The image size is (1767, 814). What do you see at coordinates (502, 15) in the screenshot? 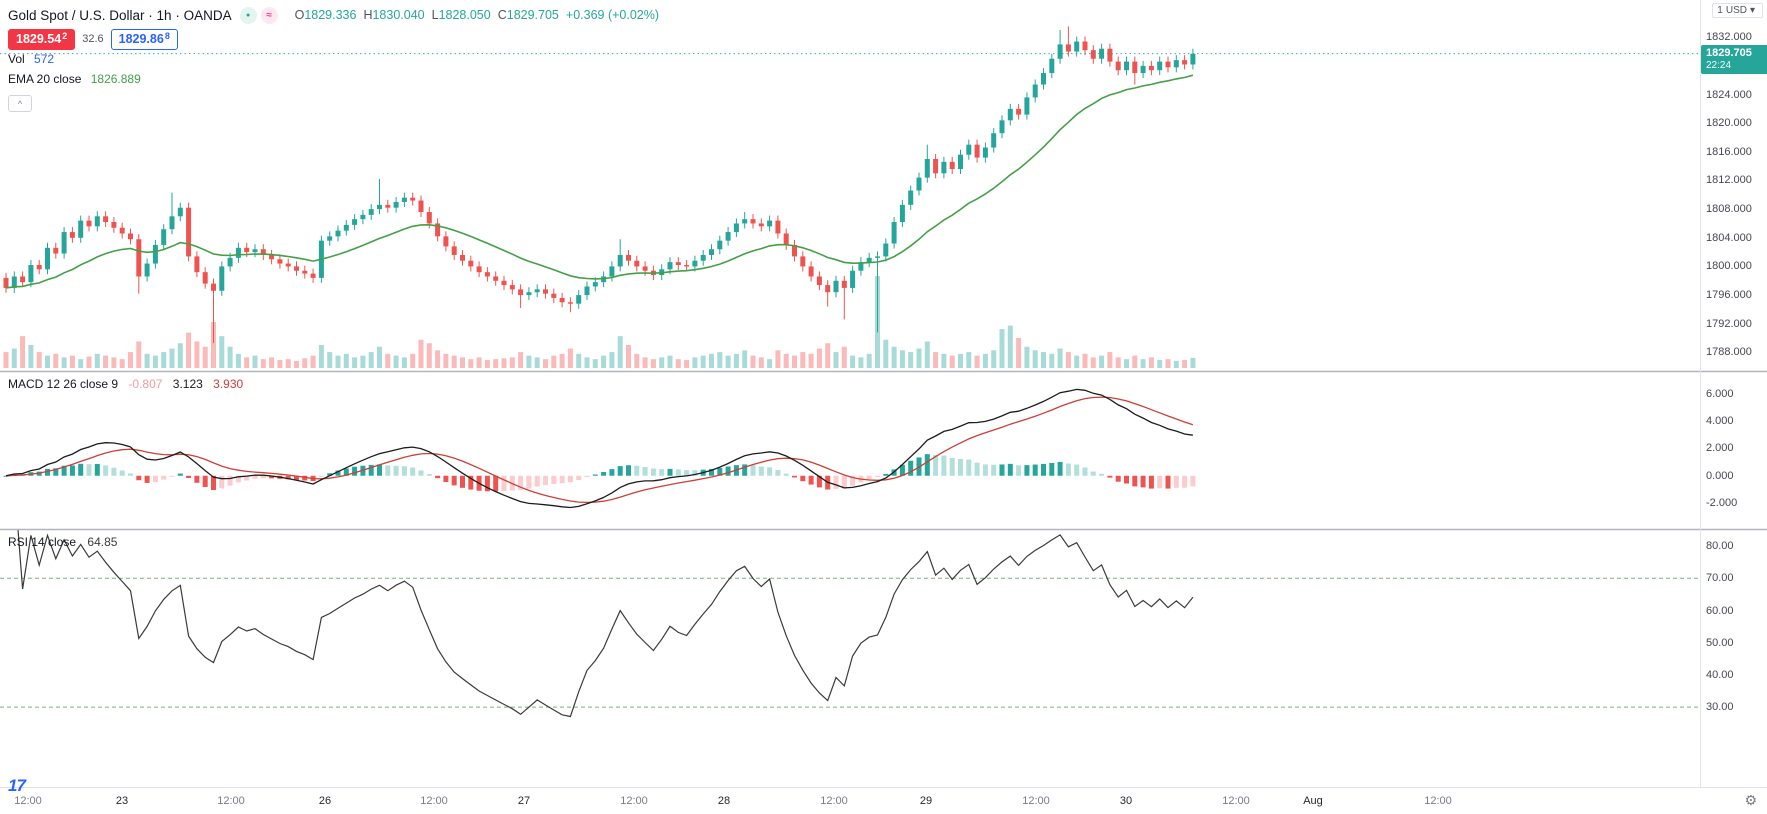
I see `close-label: C` at bounding box center [502, 15].